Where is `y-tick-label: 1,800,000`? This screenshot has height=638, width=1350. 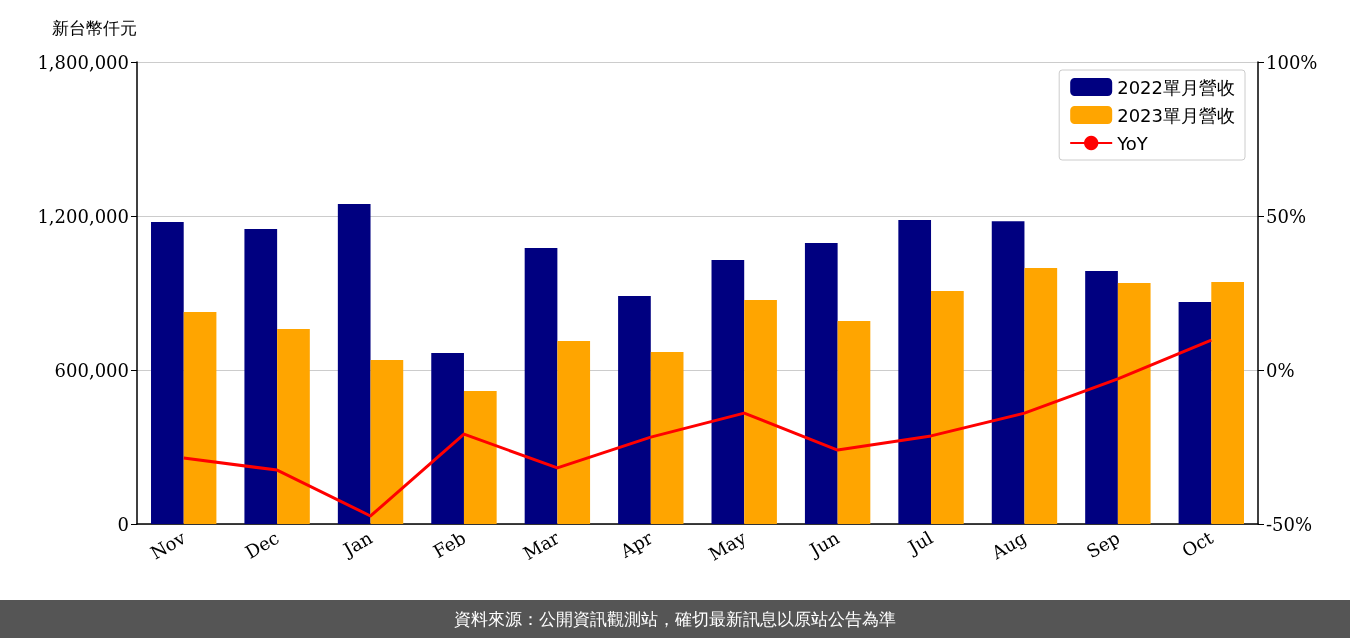 y-tick-label: 1,800,000 is located at coordinates (83, 62).